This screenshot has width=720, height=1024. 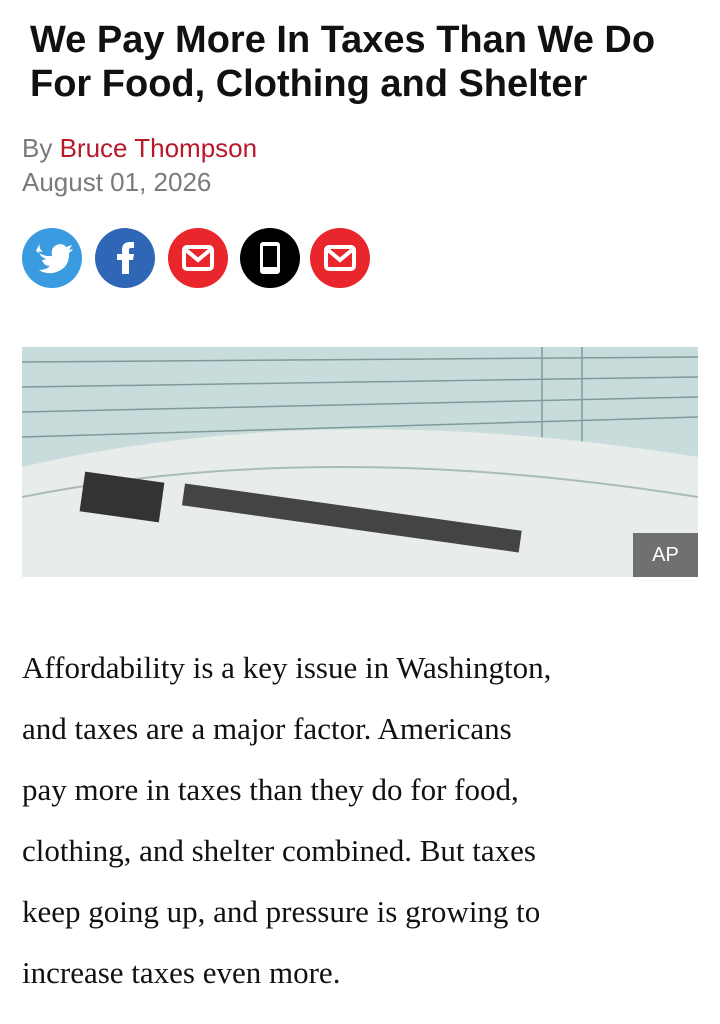 What do you see at coordinates (37, 148) in the screenshot?
I see `byline-prefix: By` at bounding box center [37, 148].